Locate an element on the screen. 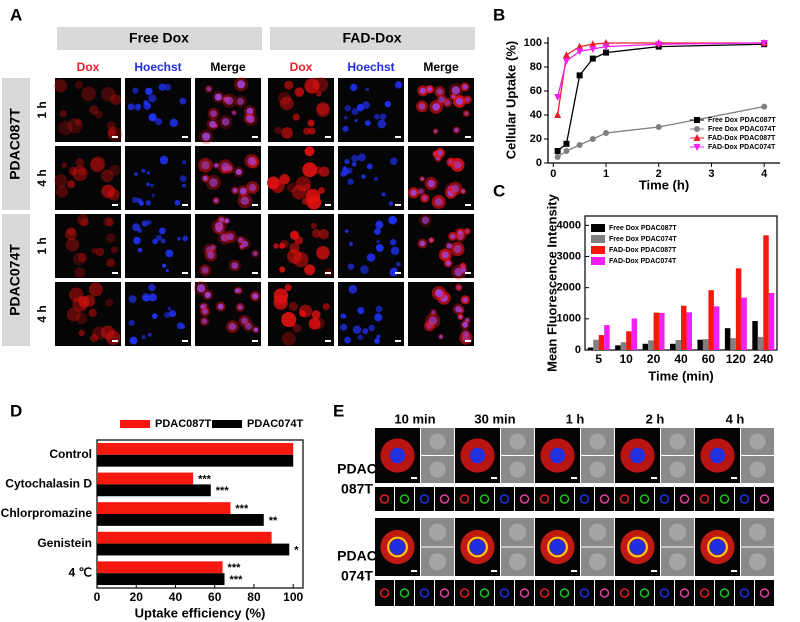  cell-ring is located at coordinates (477, 547).